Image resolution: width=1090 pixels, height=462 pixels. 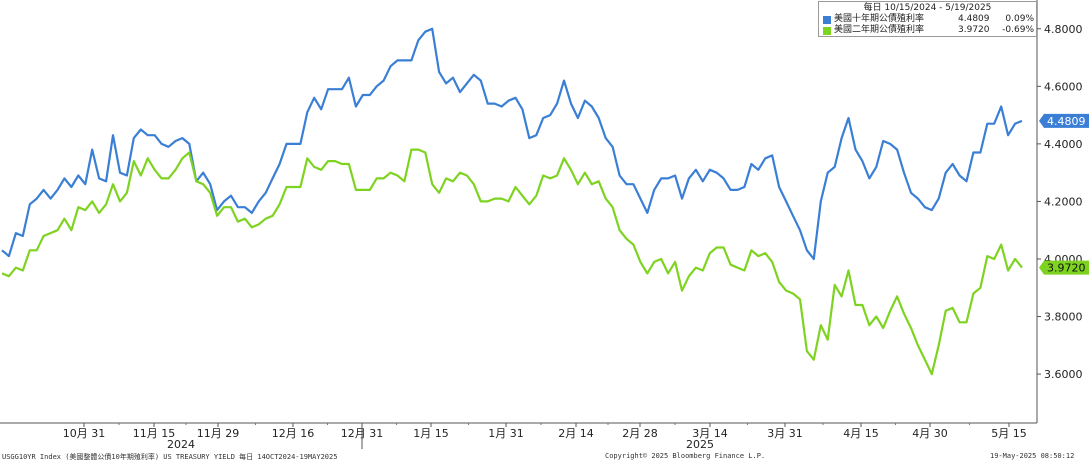 What do you see at coordinates (700, 444) in the screenshot?
I see `year-label: 2025` at bounding box center [700, 444].